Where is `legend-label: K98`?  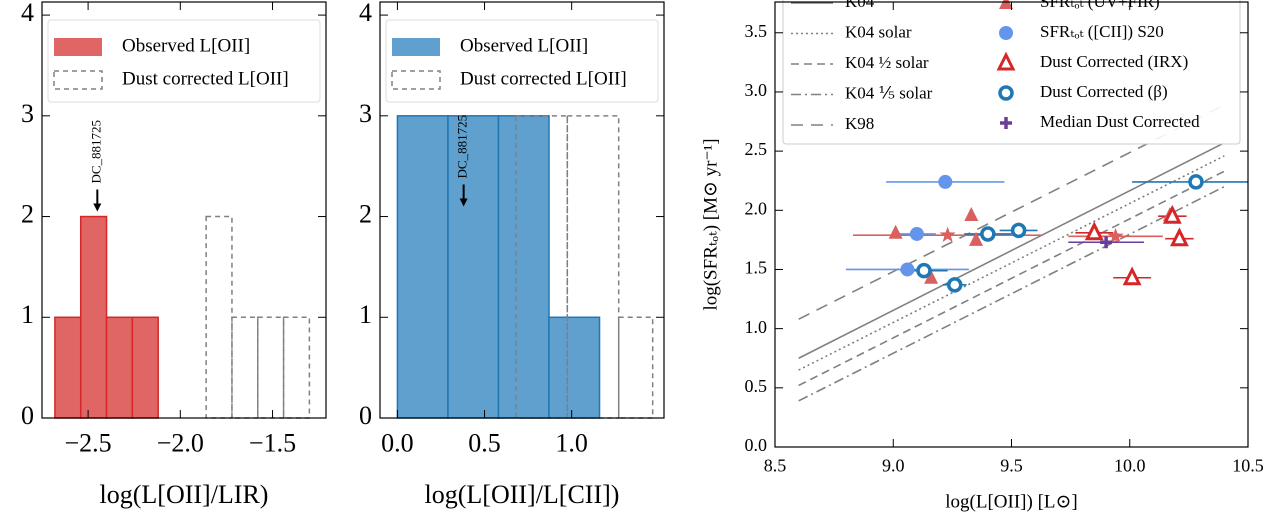
legend-label: K98 is located at coordinates (859, 123).